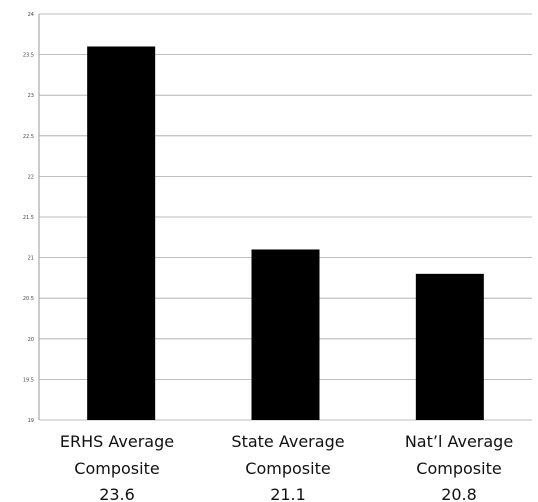 The width and height of the screenshot is (538, 502). Describe the element at coordinates (31, 421) in the screenshot. I see `y-tick-label-0: 19` at that location.